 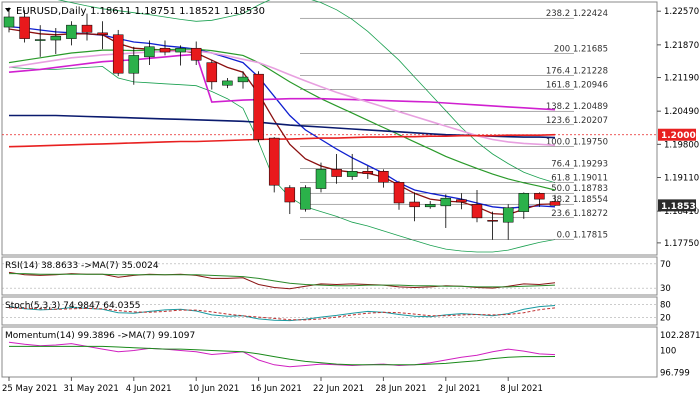 I want to click on level-label: 20, so click(x=665, y=319).